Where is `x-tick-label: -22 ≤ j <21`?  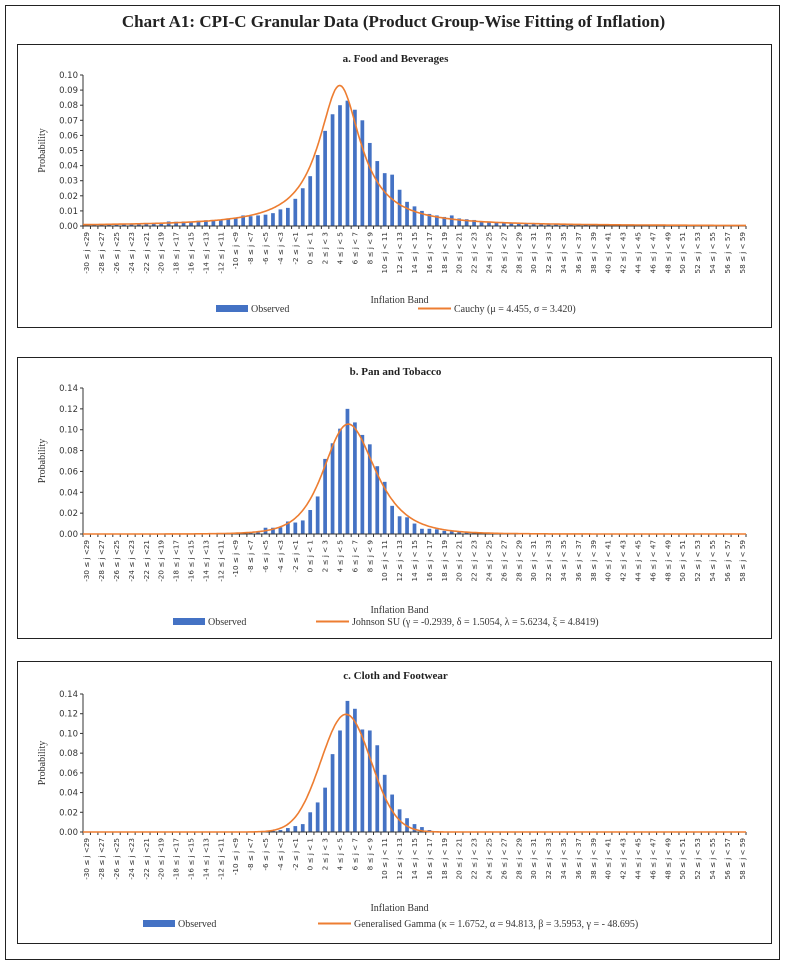 x-tick-label: -22 ≤ j <21 is located at coordinates (146, 859).